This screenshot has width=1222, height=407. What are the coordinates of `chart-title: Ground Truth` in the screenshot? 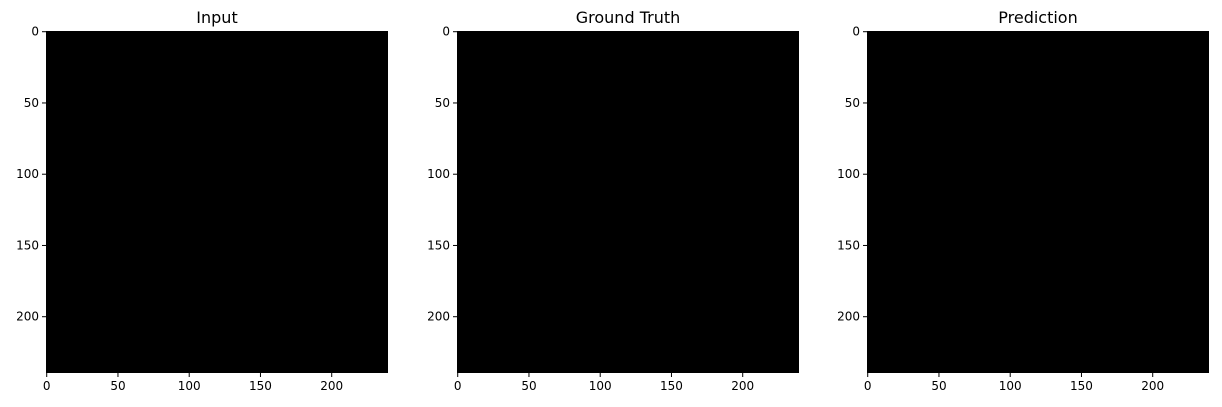 It's located at (628, 17).